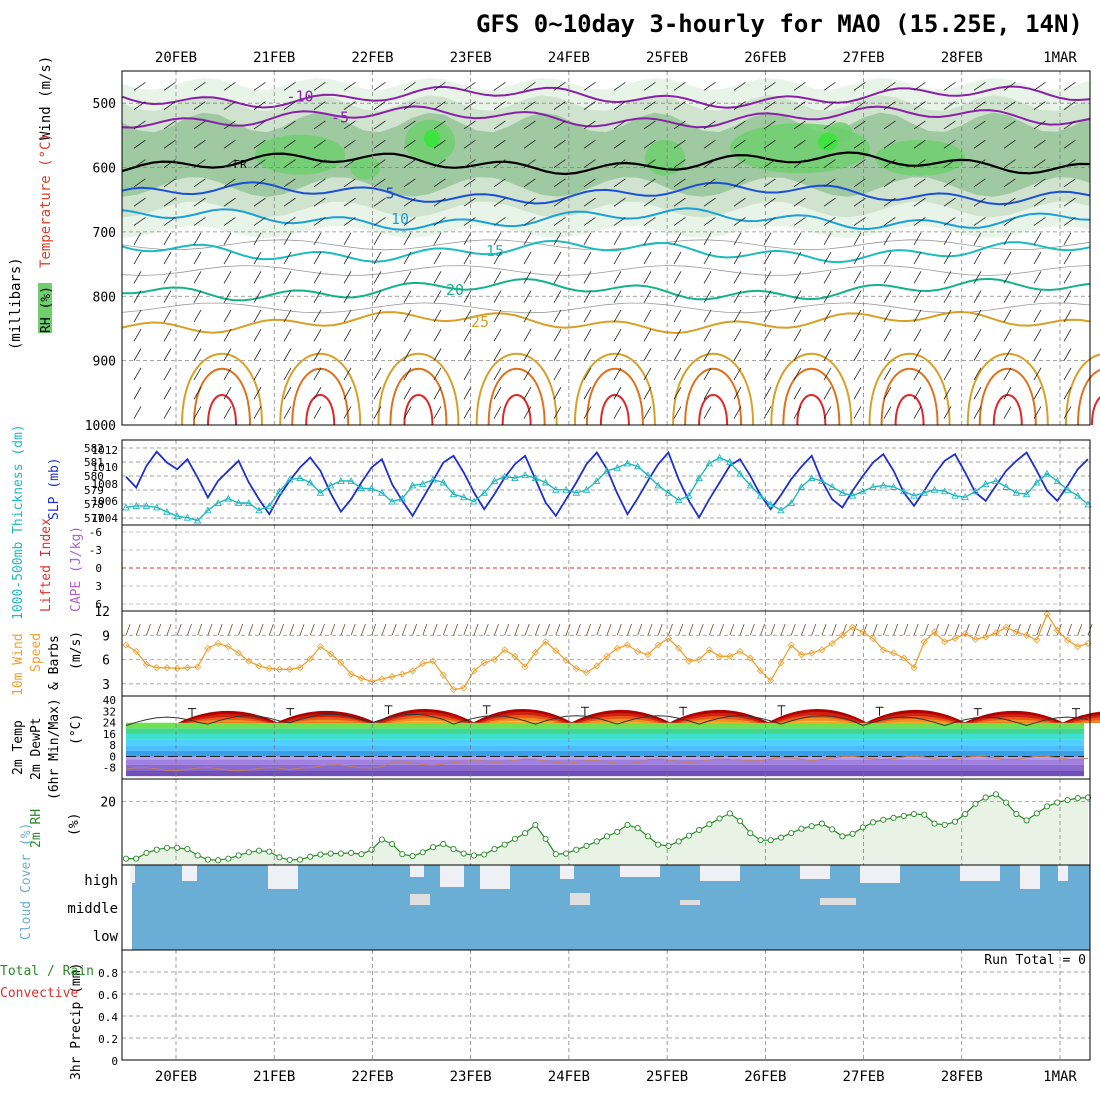 The width and height of the screenshot is (1100, 1100). Describe the element at coordinates (719, 720) in the screenshot. I see `diurnal-temperature-bump` at that location.